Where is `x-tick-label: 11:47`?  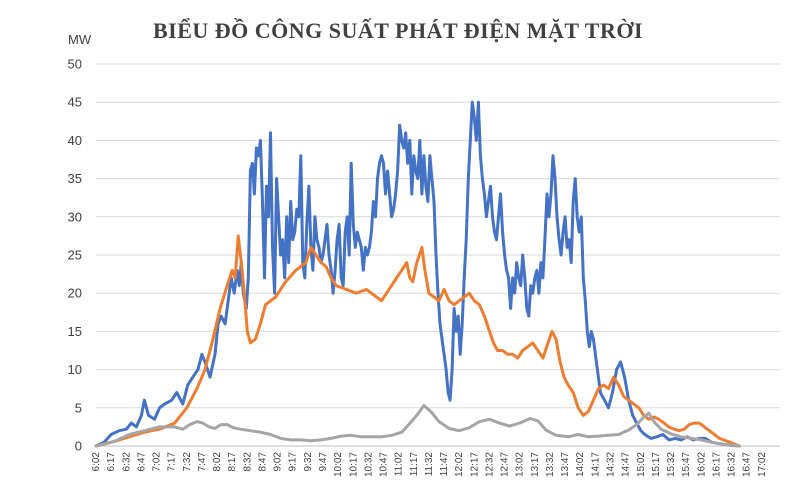
x-tick-label: 11:47 is located at coordinates (444, 464).